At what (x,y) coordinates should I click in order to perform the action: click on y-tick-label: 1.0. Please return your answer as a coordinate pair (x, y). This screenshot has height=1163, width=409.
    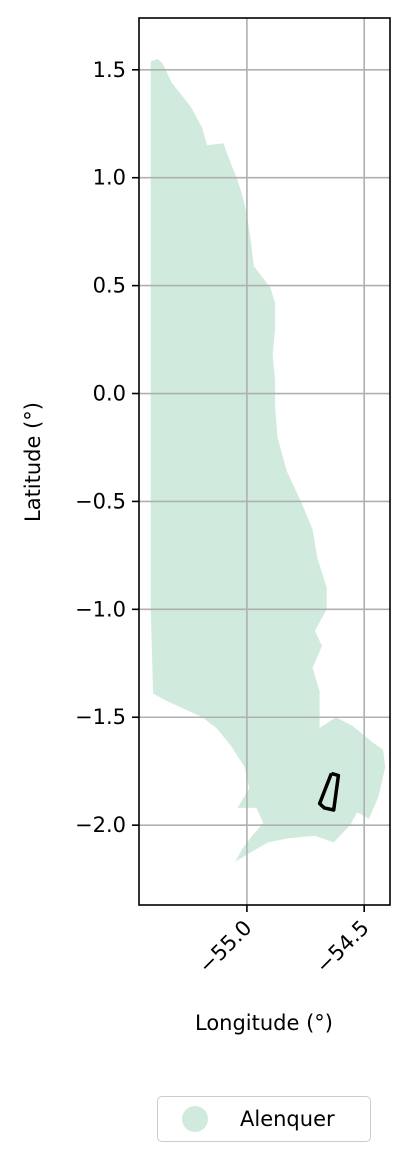
    Looking at the image, I should click on (109, 178).